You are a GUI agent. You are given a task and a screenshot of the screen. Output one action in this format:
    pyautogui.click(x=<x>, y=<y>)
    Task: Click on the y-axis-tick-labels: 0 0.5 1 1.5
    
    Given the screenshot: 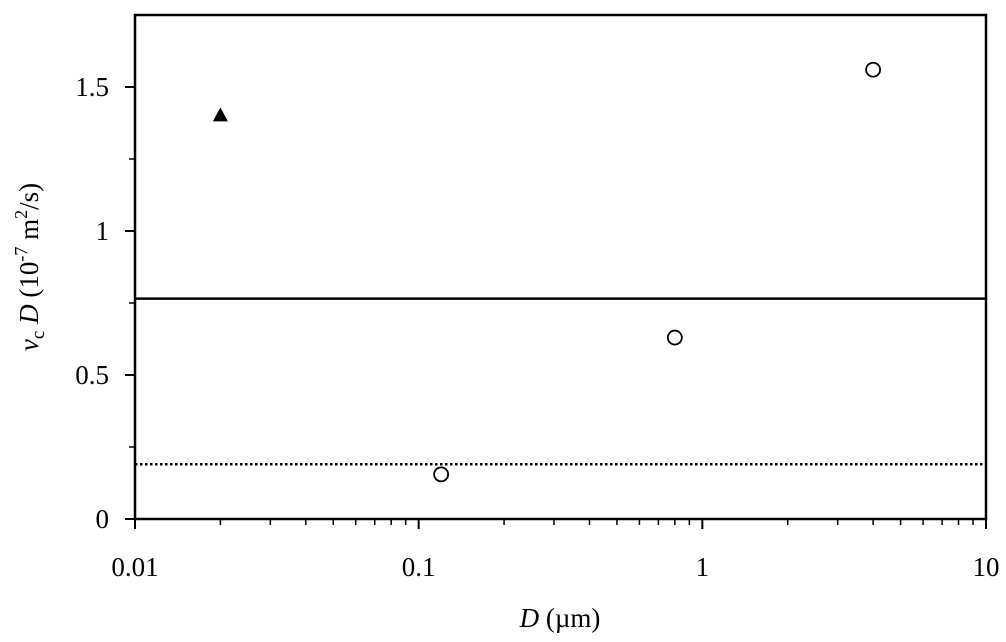 What is the action you would take?
    pyautogui.click(x=92, y=303)
    